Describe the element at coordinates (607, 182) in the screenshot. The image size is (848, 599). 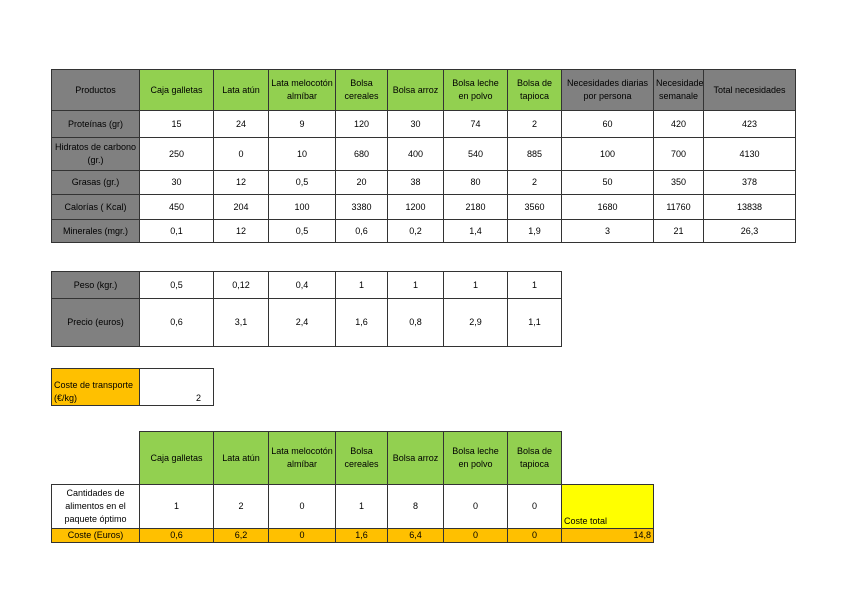
I see `cell: 50` at that location.